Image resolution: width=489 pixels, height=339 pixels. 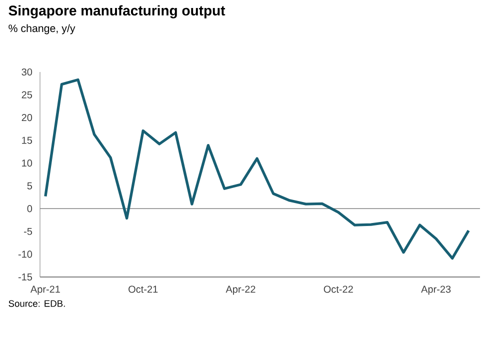 I want to click on y-tick-label: 20, so click(x=27, y=118).